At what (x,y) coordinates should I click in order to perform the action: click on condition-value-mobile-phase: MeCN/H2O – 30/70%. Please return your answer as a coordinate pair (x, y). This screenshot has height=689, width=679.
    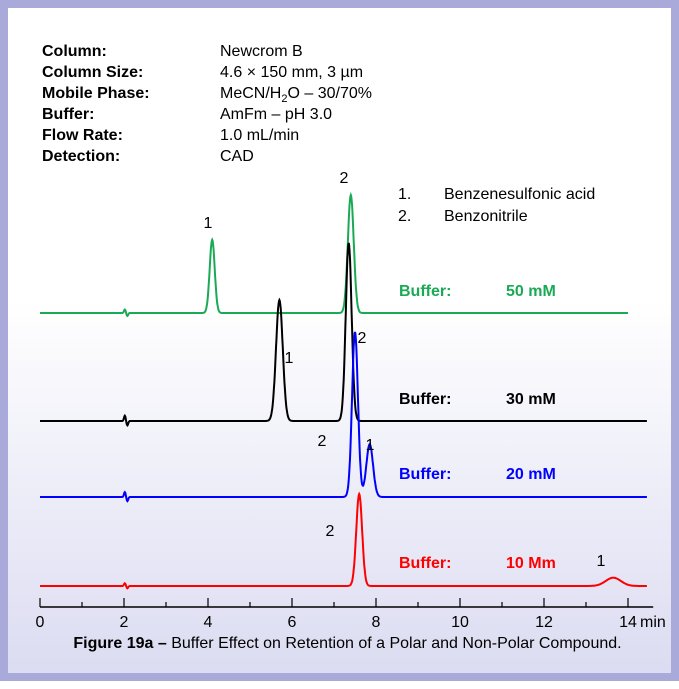
    Looking at the image, I should click on (296, 95).